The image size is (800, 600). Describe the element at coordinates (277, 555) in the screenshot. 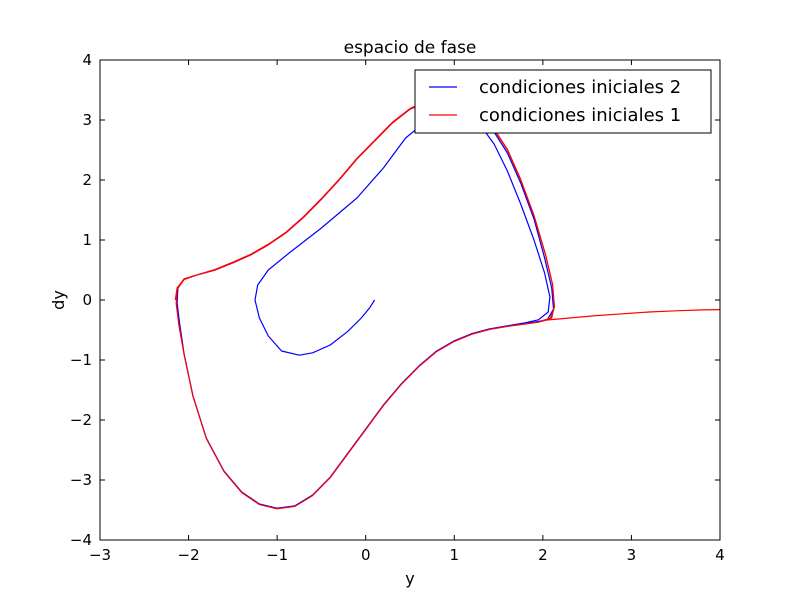

I see `x-tick-label: −1` at that location.